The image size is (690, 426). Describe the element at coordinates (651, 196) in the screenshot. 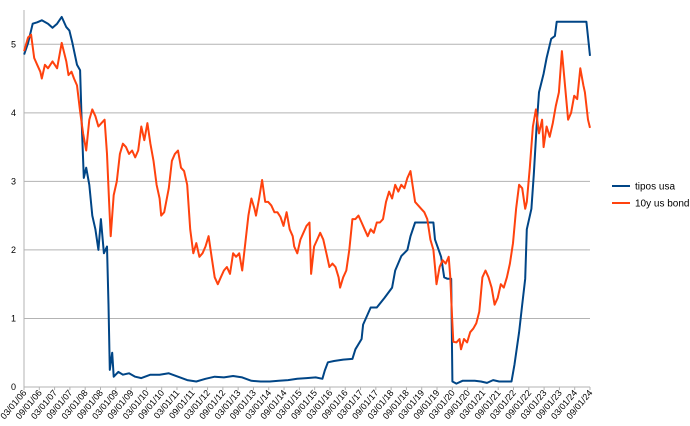

I see `legend: tipos usa 10y us bond` at that location.